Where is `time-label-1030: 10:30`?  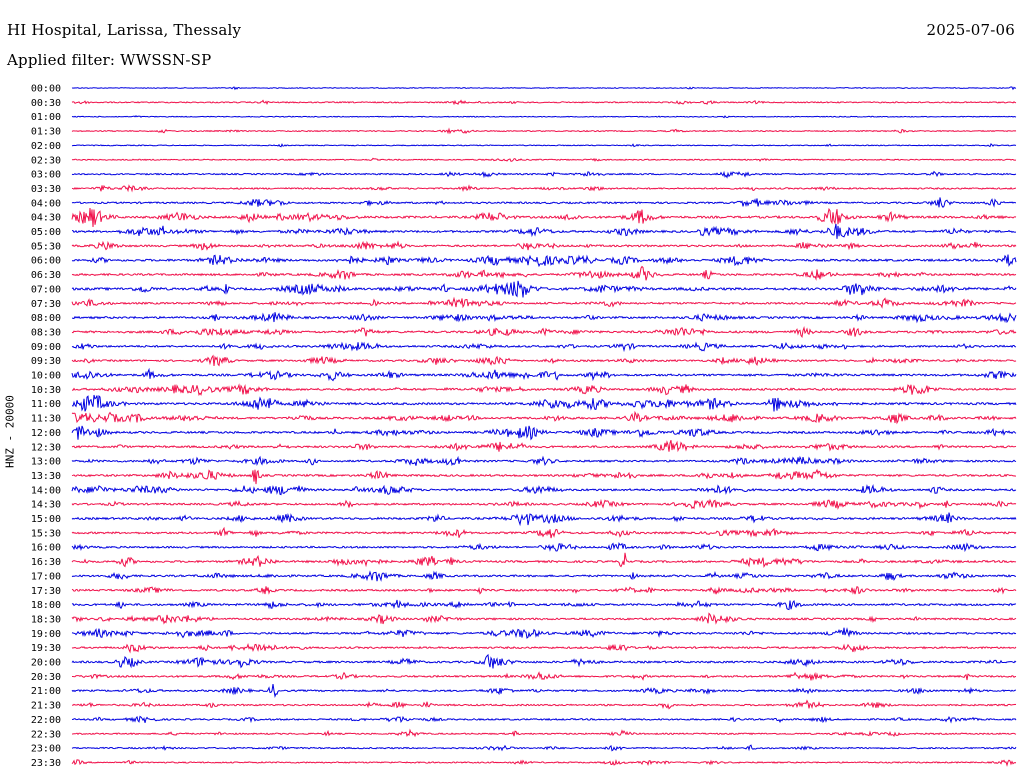
time-label-1030: 10:30 is located at coordinates (46, 390).